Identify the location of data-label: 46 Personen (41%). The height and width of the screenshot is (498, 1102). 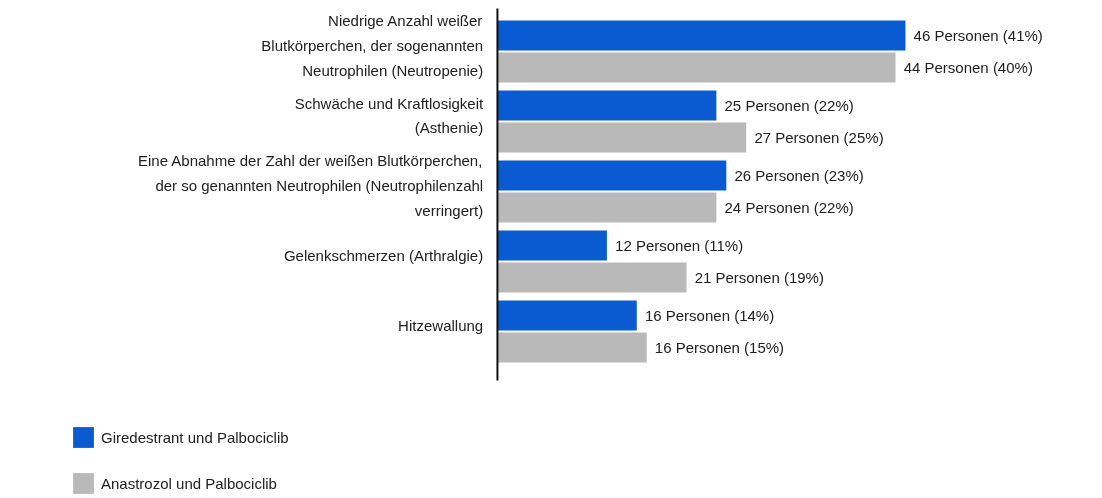
(978, 35).